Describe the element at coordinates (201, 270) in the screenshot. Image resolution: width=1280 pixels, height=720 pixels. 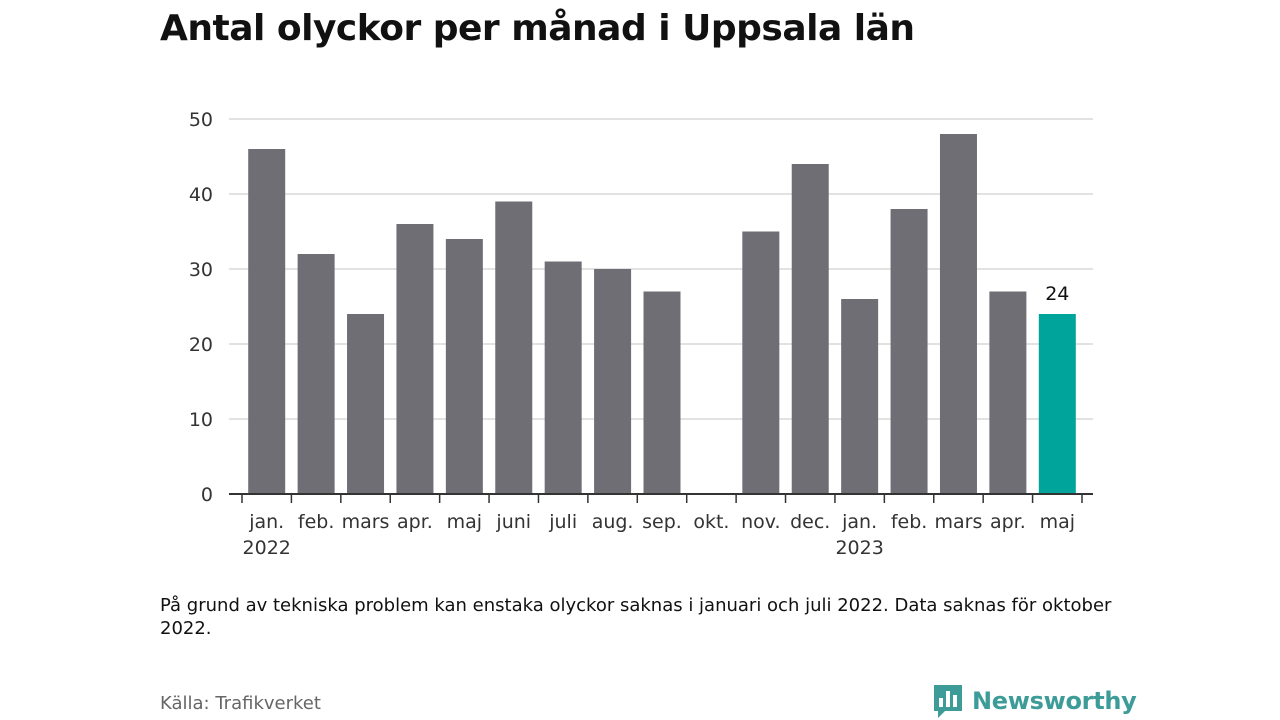
I see `y-tick-label: 30` at that location.